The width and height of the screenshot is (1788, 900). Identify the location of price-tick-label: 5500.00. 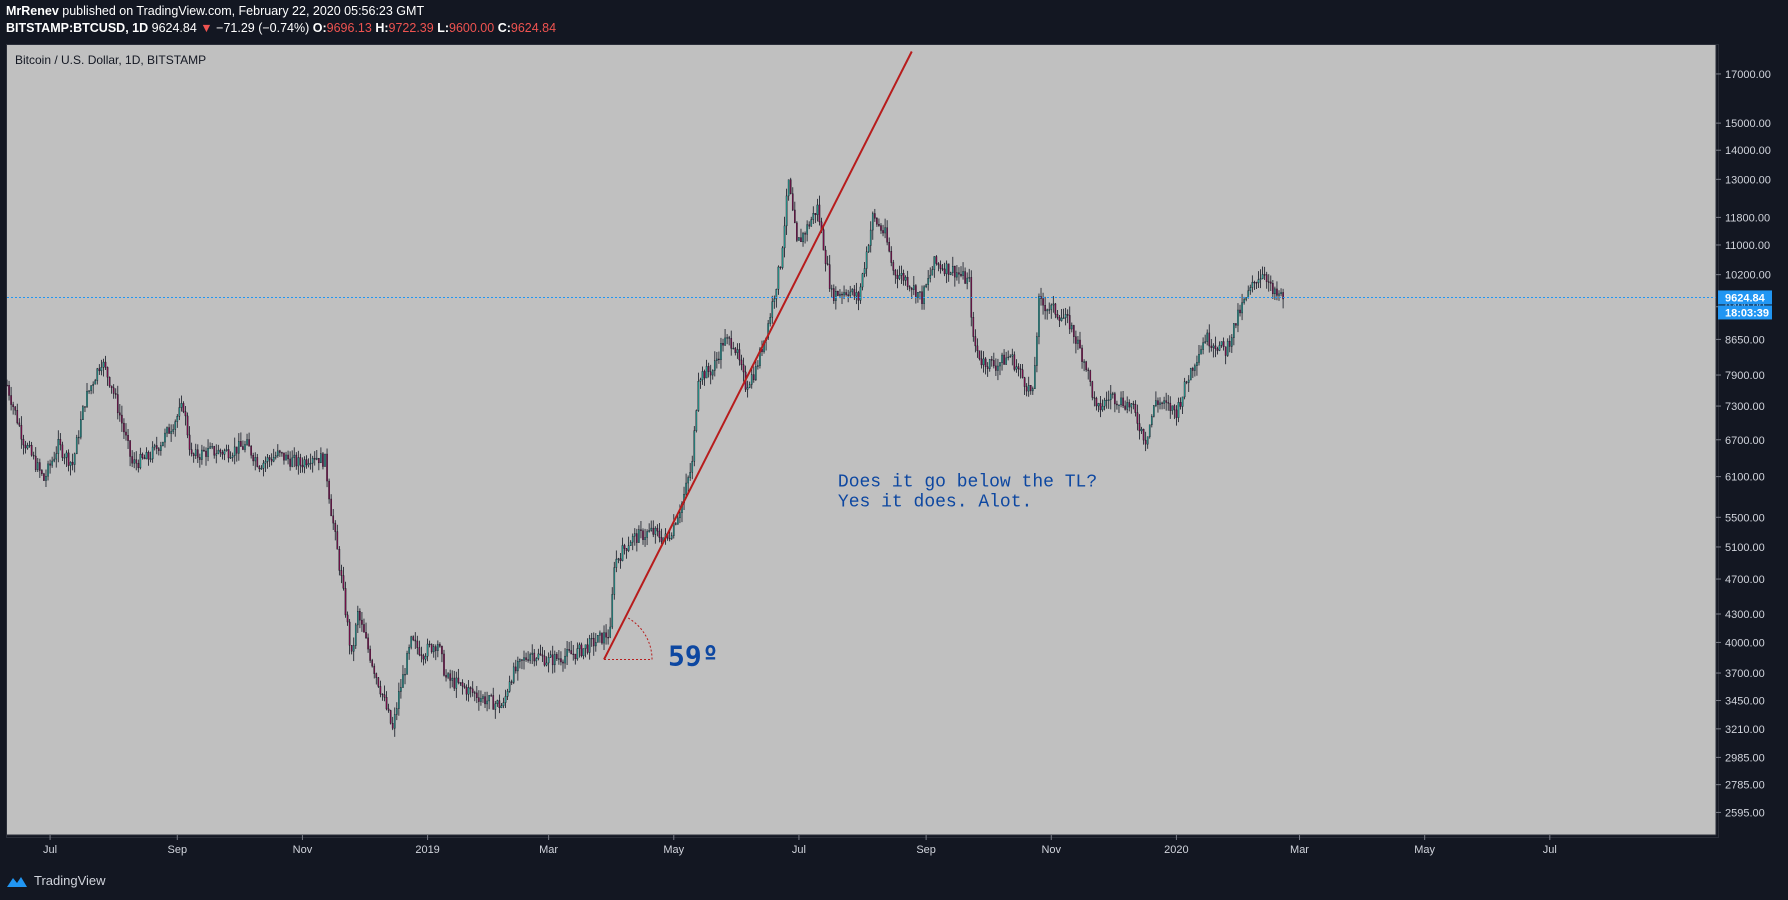
(1745, 518).